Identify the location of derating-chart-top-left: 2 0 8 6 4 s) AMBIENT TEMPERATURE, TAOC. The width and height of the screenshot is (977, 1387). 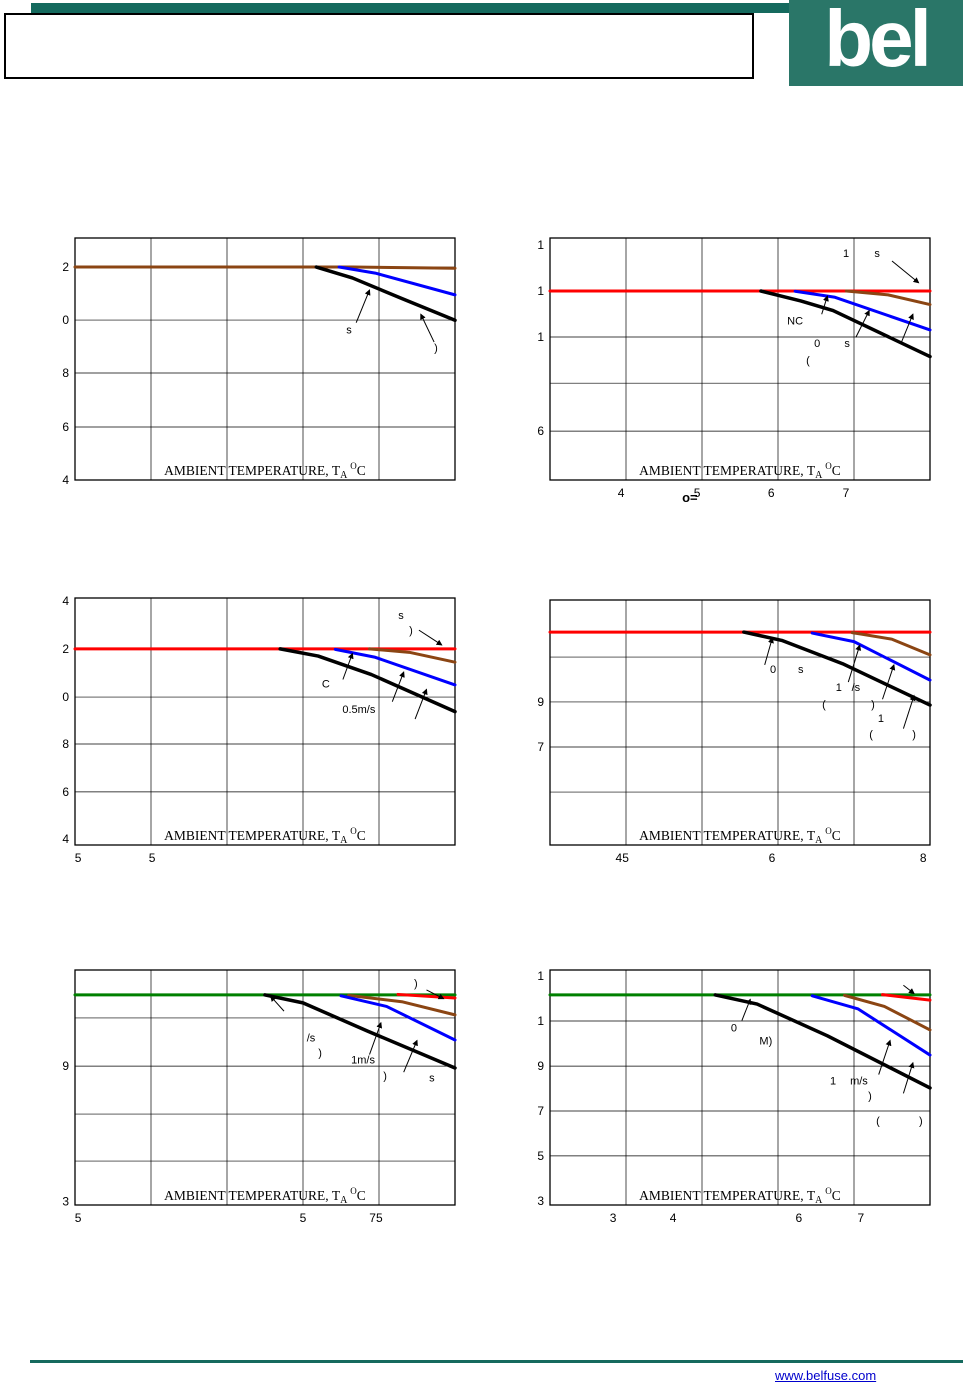
(259, 362).